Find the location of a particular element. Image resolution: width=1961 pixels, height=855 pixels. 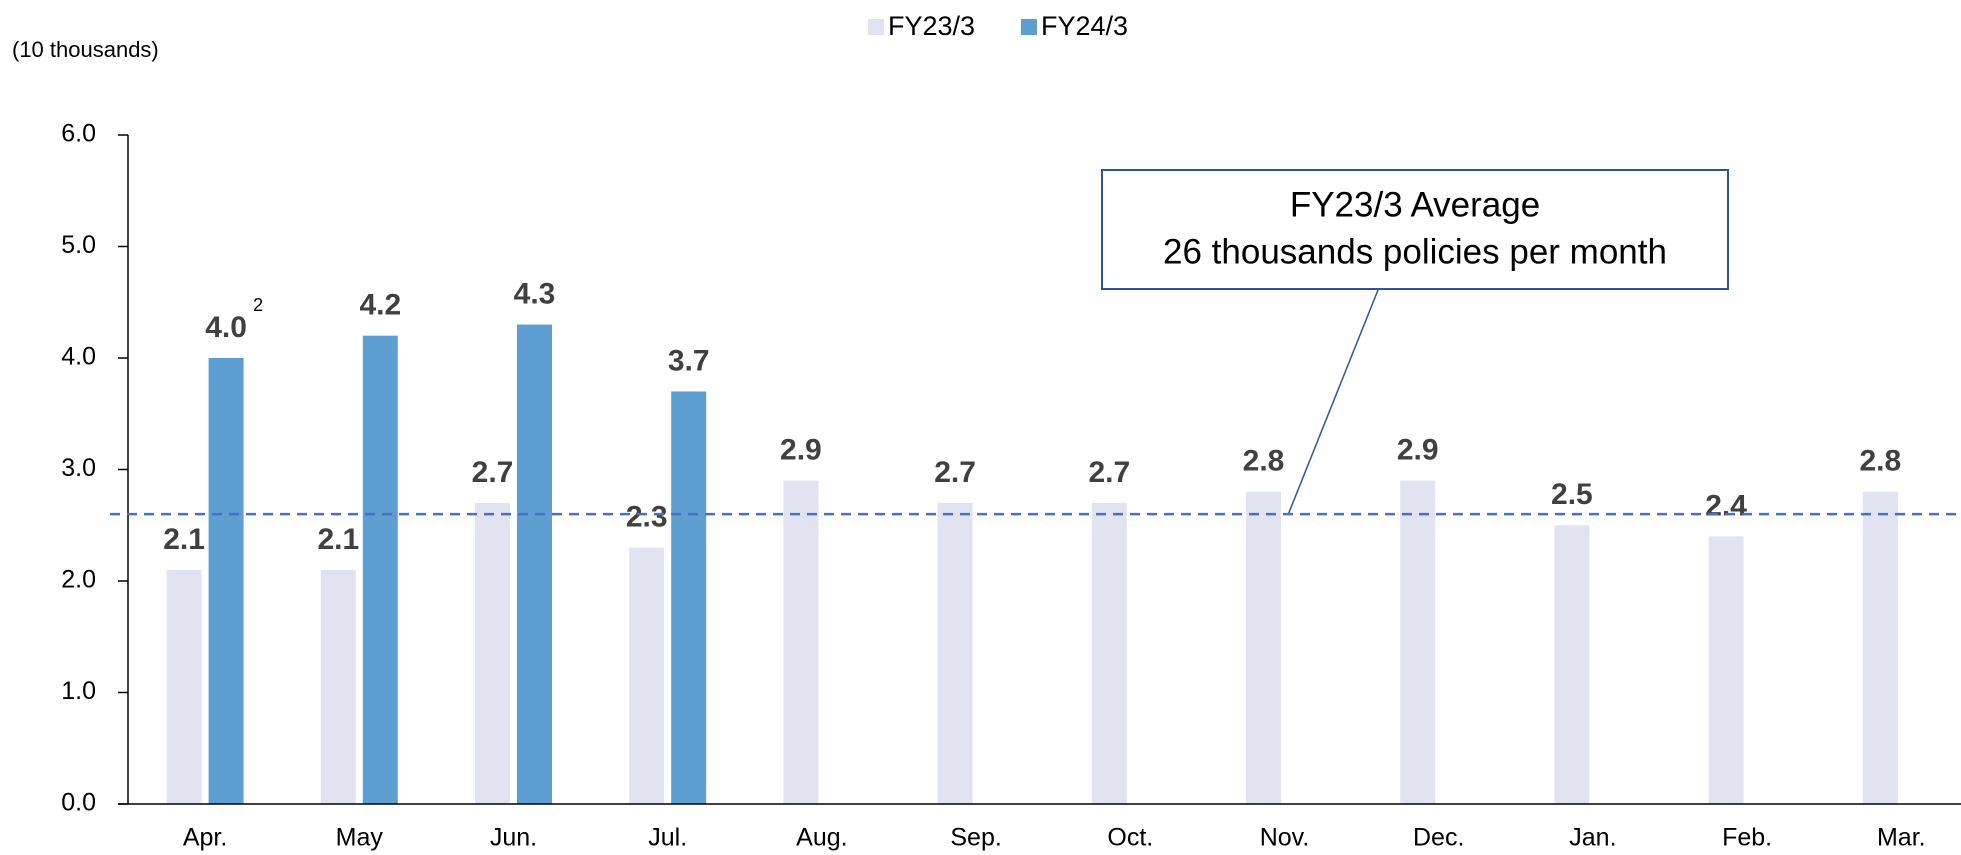

x-tick-label: Jul. is located at coordinates (667, 838).